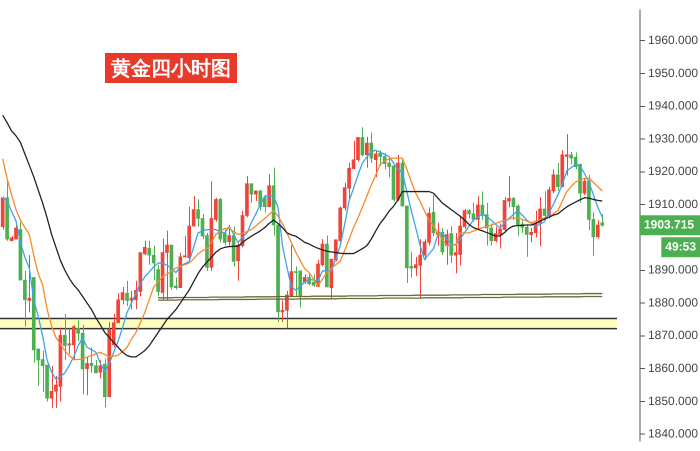 This screenshot has width=700, height=451. What do you see at coordinates (669, 225) in the screenshot?
I see `text: 1903.715` at bounding box center [669, 225].